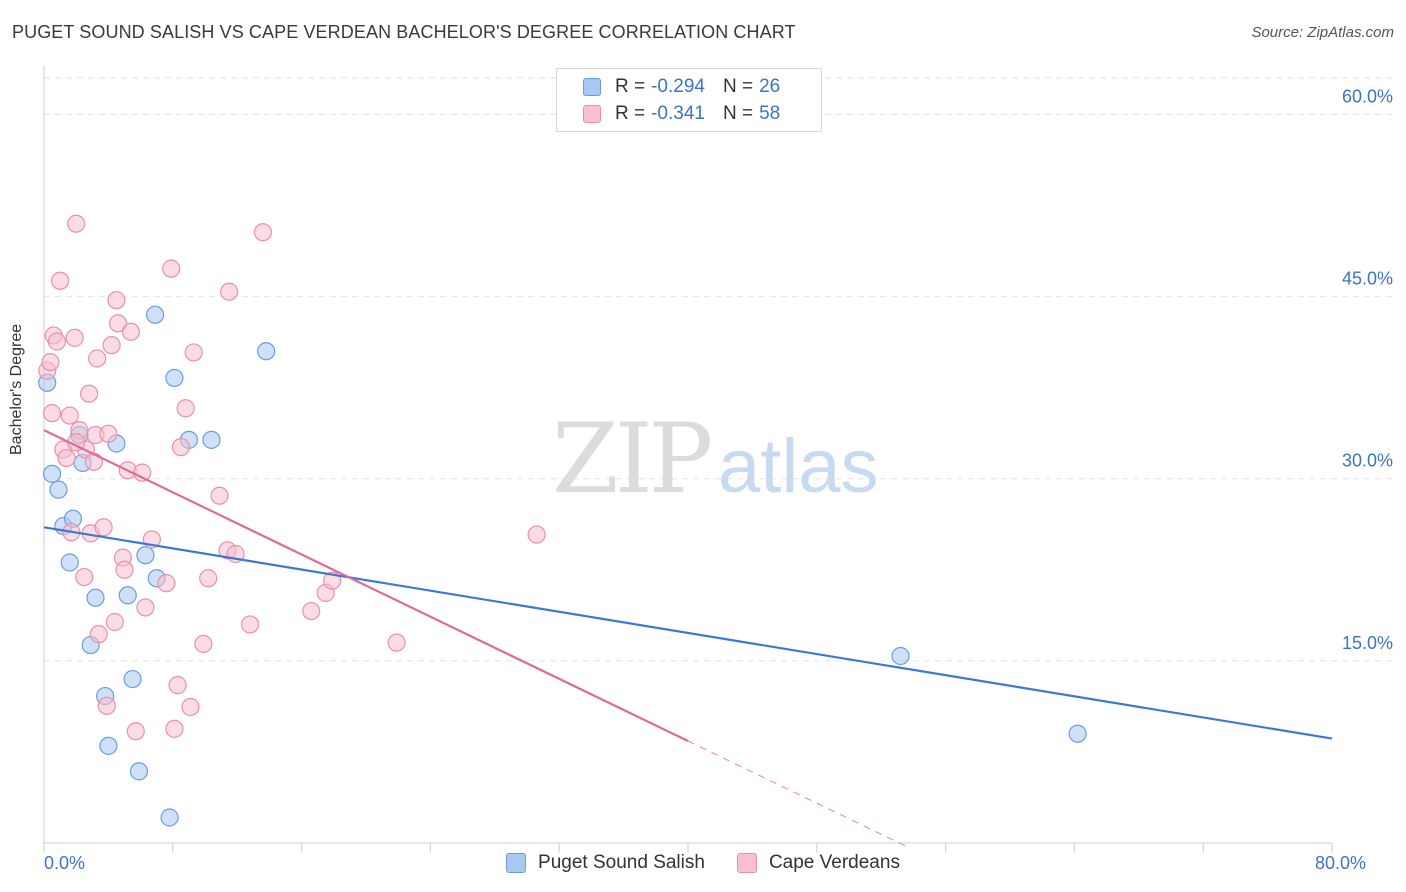  I want to click on source-label: Source: ZipAtlas.com, so click(1322, 32).